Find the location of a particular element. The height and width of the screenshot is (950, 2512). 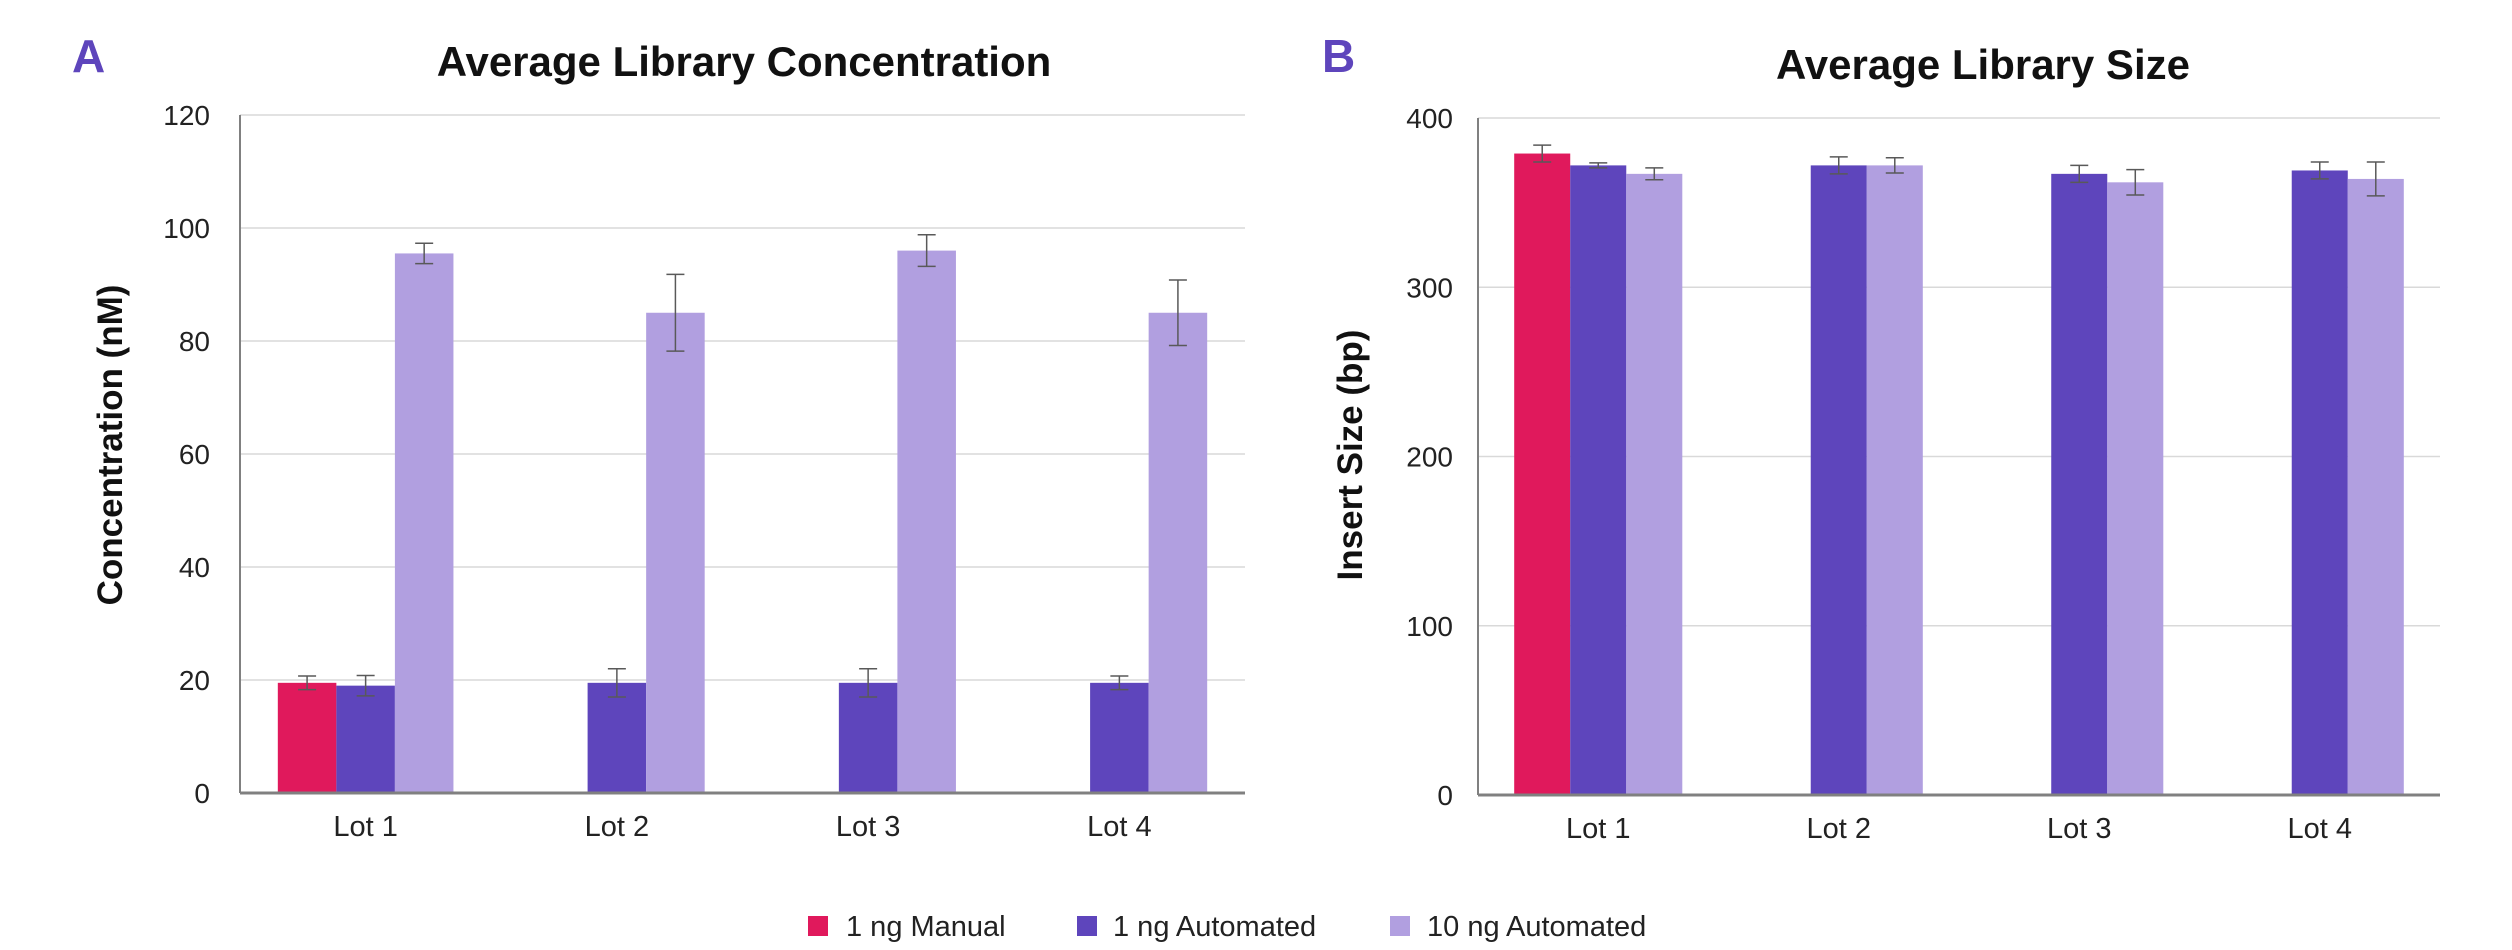

panel-a-y-tick-label: 80 is located at coordinates (194, 341).